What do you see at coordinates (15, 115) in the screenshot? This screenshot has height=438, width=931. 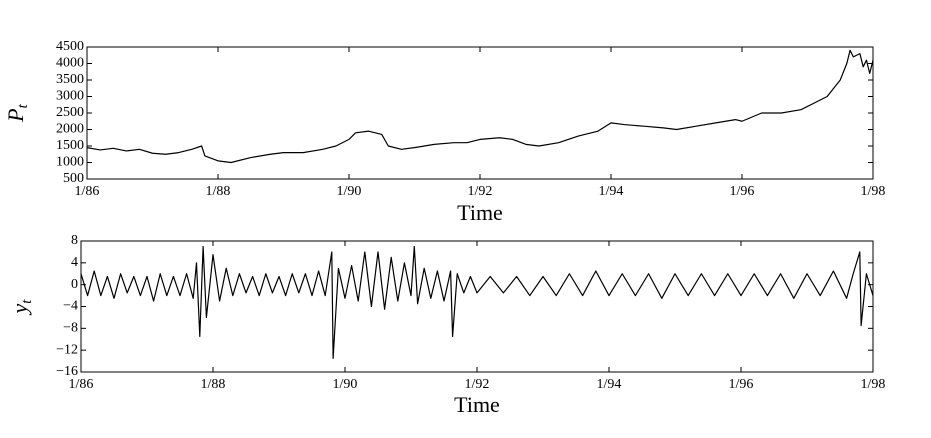 I see `y-axis-label-main: P` at bounding box center [15, 115].